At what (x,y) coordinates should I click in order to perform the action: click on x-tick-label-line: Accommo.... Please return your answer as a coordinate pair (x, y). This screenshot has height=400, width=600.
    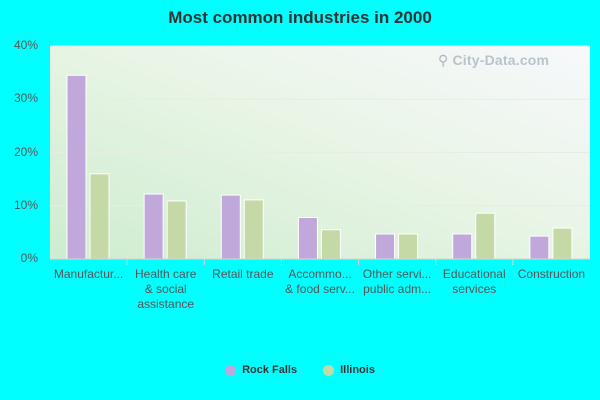
    Looking at the image, I should click on (320, 274).